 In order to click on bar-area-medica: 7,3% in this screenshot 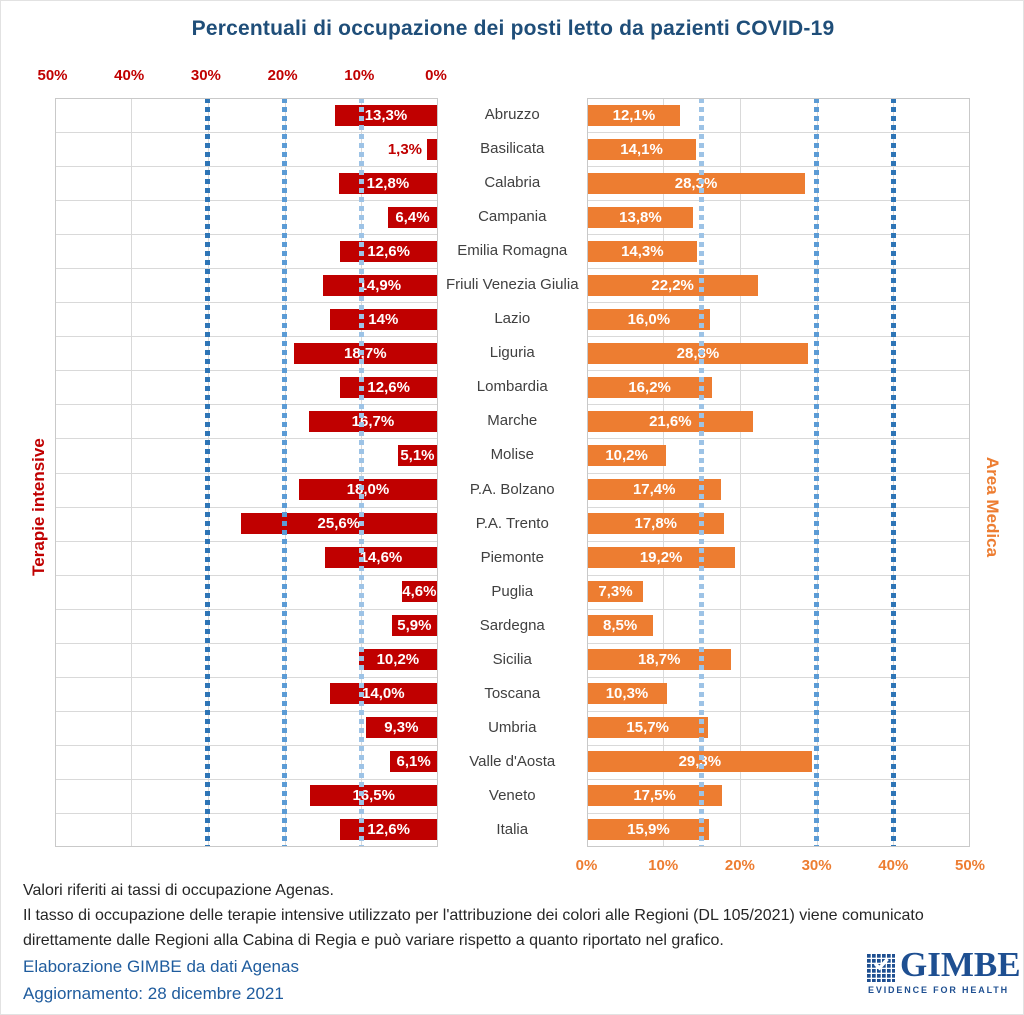, I will do `click(615, 592)`.